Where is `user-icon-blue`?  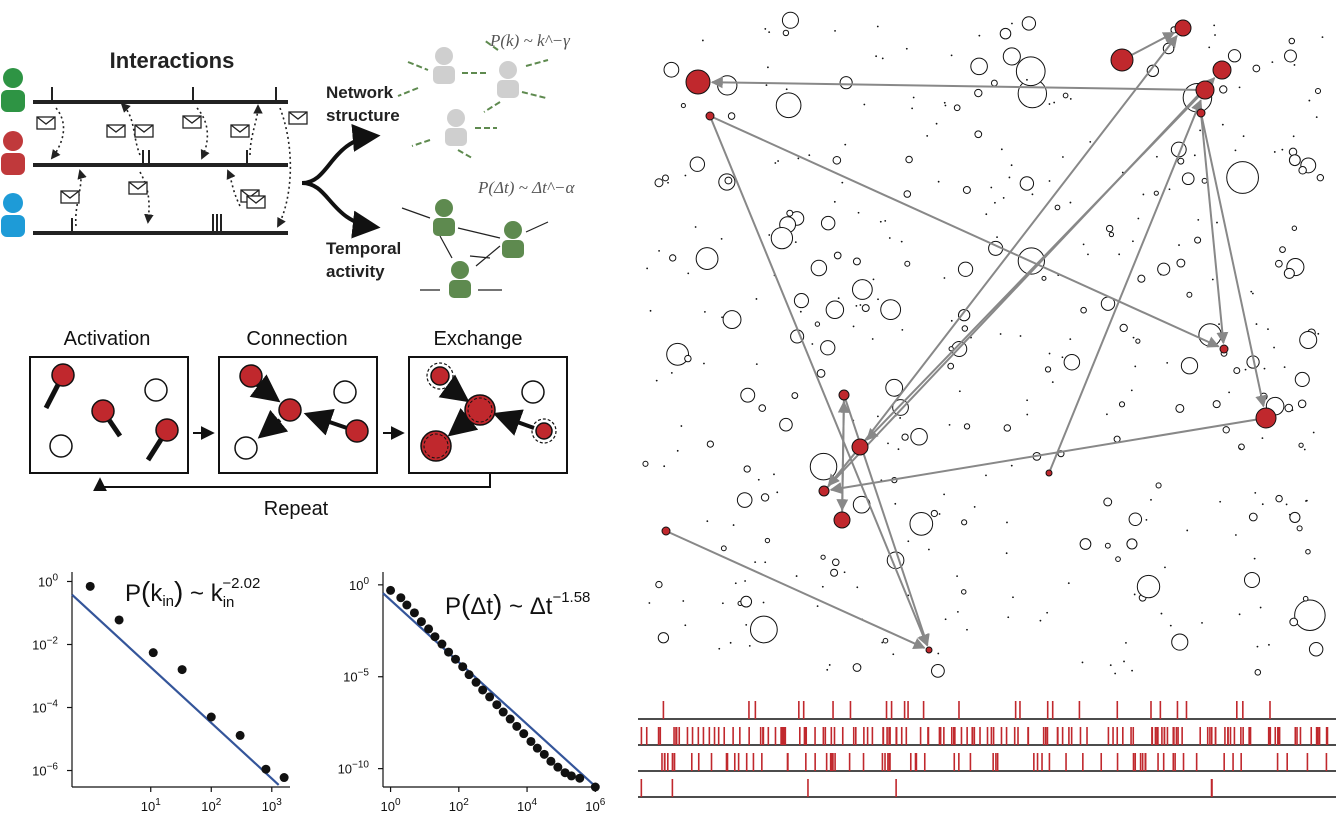 user-icon-blue is located at coordinates (13, 215).